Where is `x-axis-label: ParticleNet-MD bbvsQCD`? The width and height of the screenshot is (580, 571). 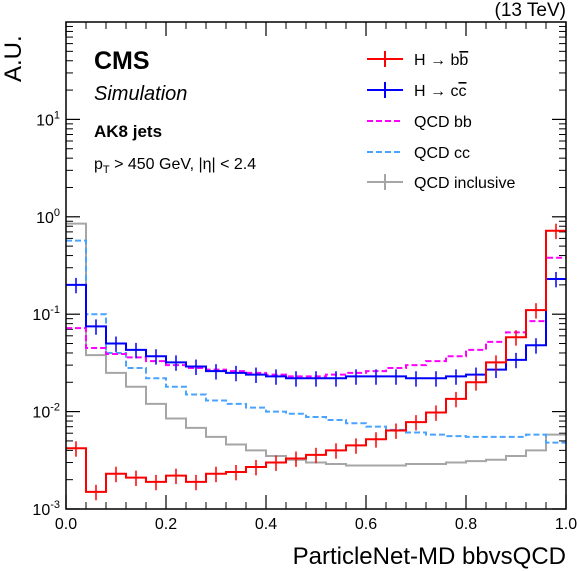
x-axis-label: ParticleNet-MD bbvsQCD is located at coordinates (429, 556).